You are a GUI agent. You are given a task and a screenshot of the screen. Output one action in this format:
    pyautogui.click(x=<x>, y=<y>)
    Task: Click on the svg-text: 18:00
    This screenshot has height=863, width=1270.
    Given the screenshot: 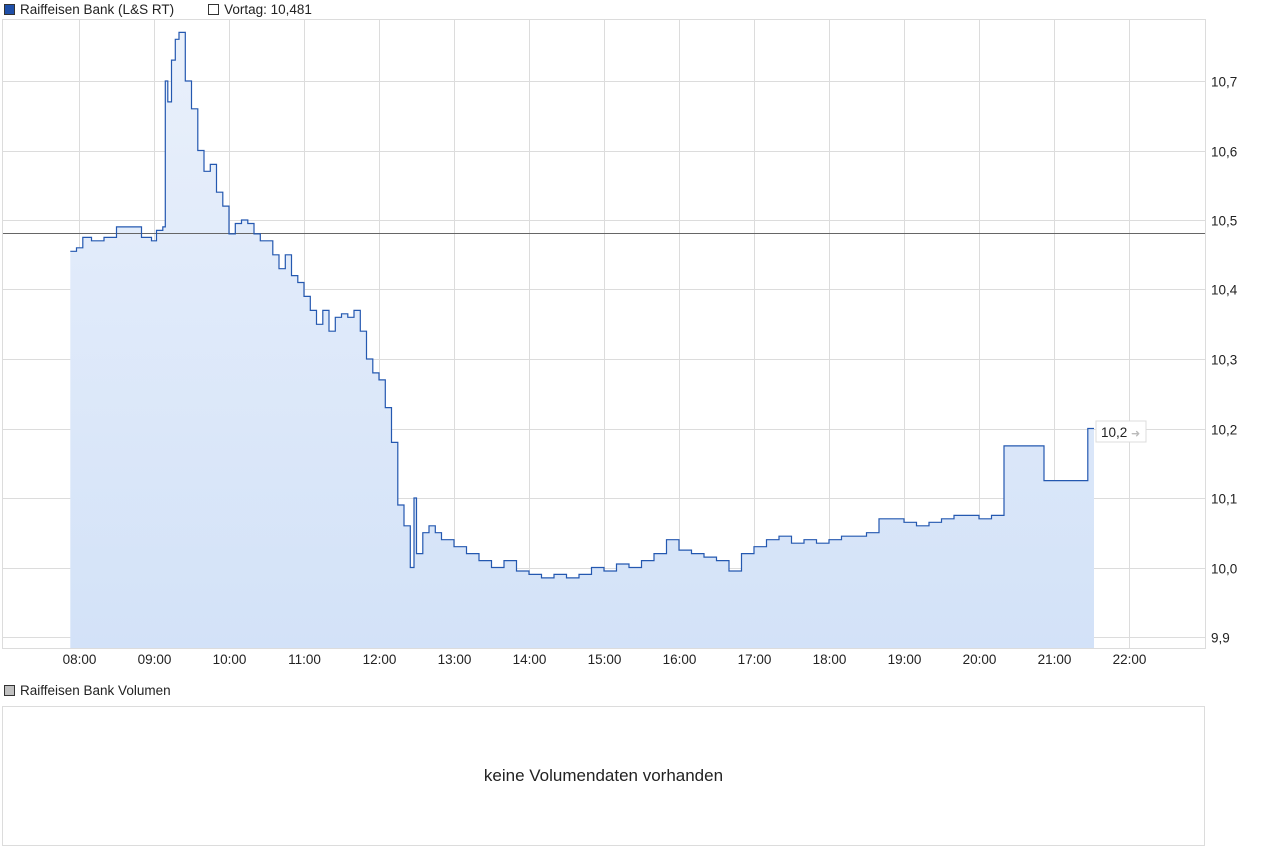 What is the action you would take?
    pyautogui.click(x=830, y=659)
    